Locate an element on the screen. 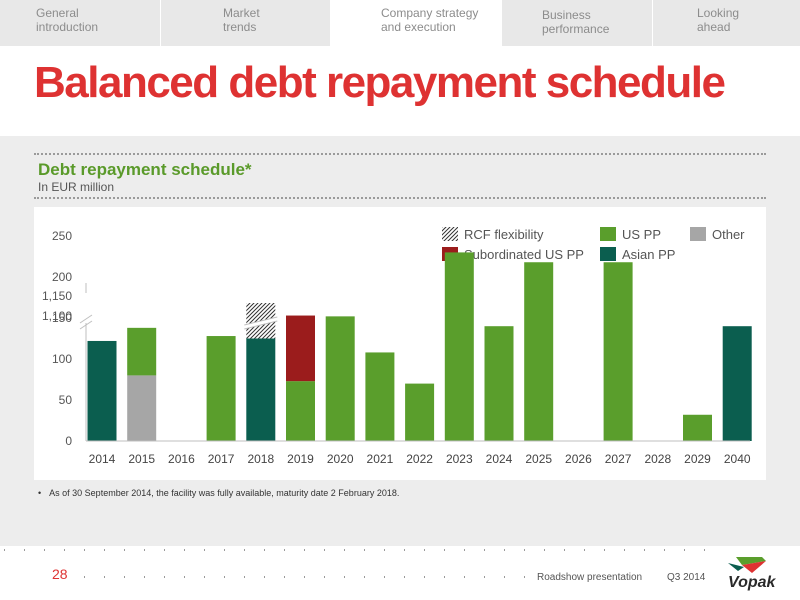 The image size is (800, 600). bar-us-pp-2024 is located at coordinates (499, 383).